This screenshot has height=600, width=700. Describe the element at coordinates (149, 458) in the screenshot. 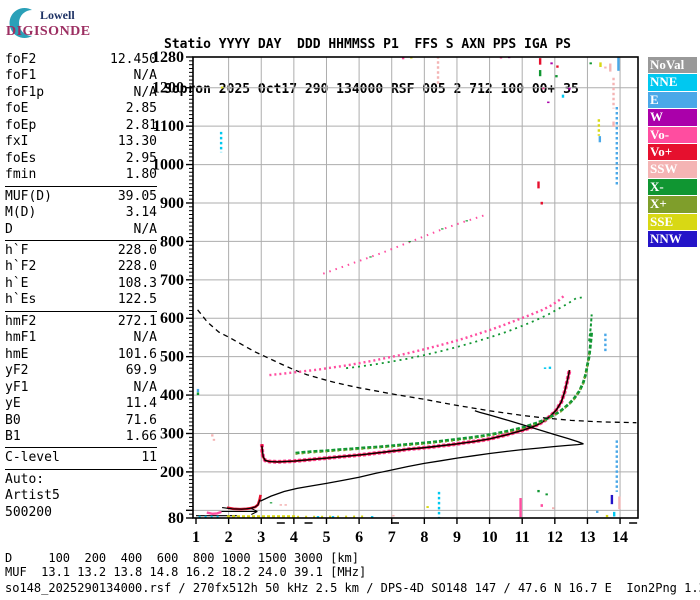

I see `parameter-value: 11` at that location.